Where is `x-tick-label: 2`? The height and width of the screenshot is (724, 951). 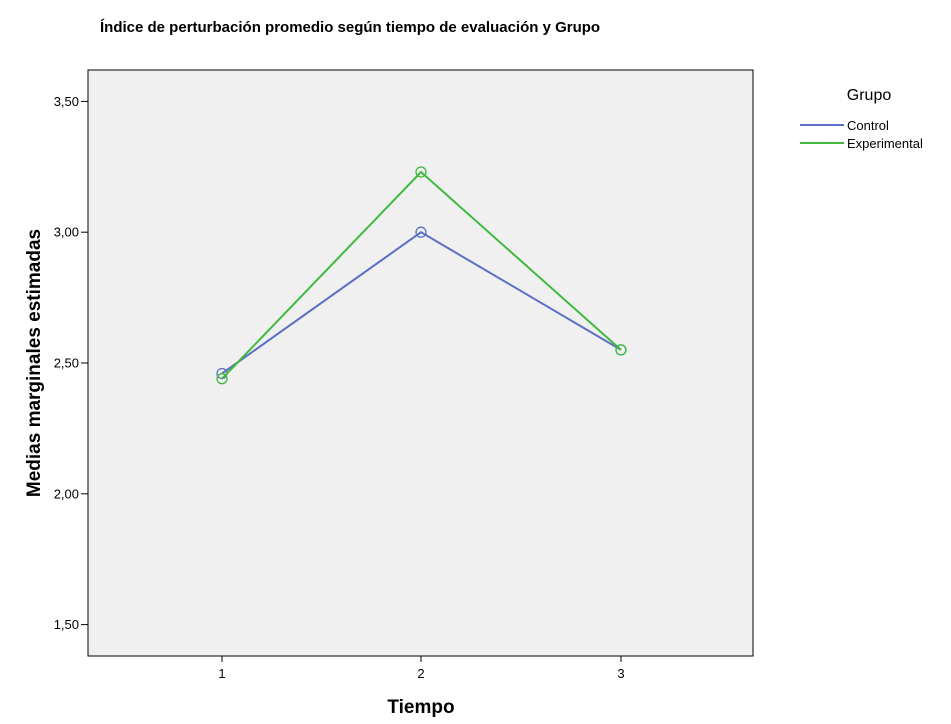 x-tick-label: 2 is located at coordinates (420, 673).